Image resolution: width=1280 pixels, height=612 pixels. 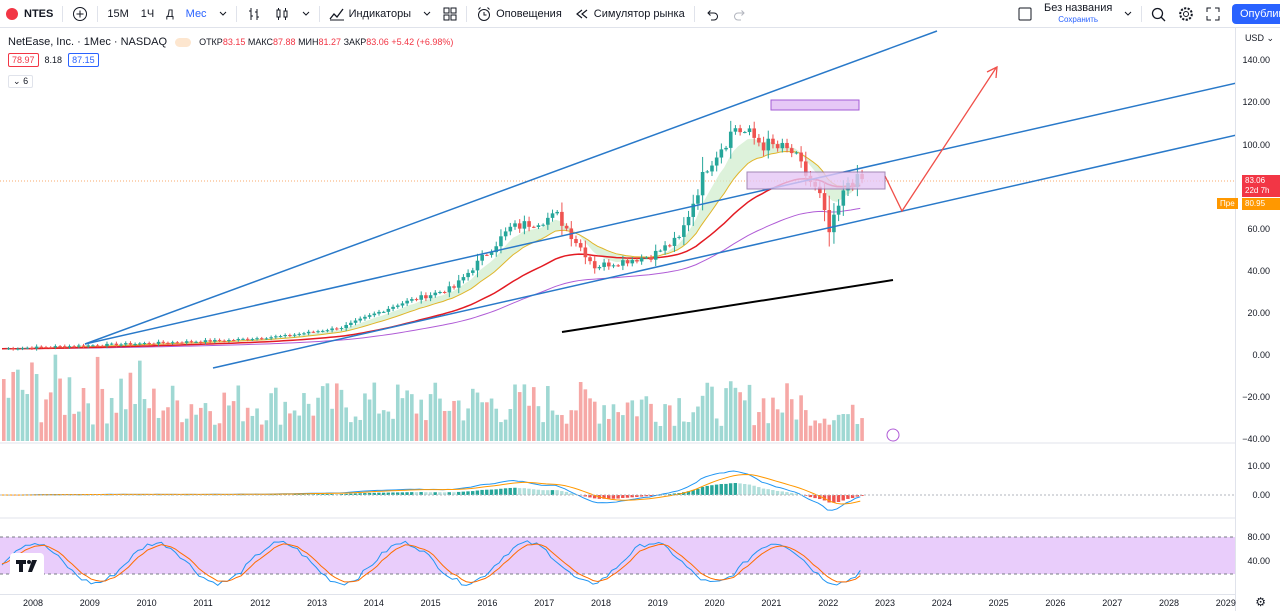 I want to click on price-tick: 20.00, so click(x=1258, y=313).